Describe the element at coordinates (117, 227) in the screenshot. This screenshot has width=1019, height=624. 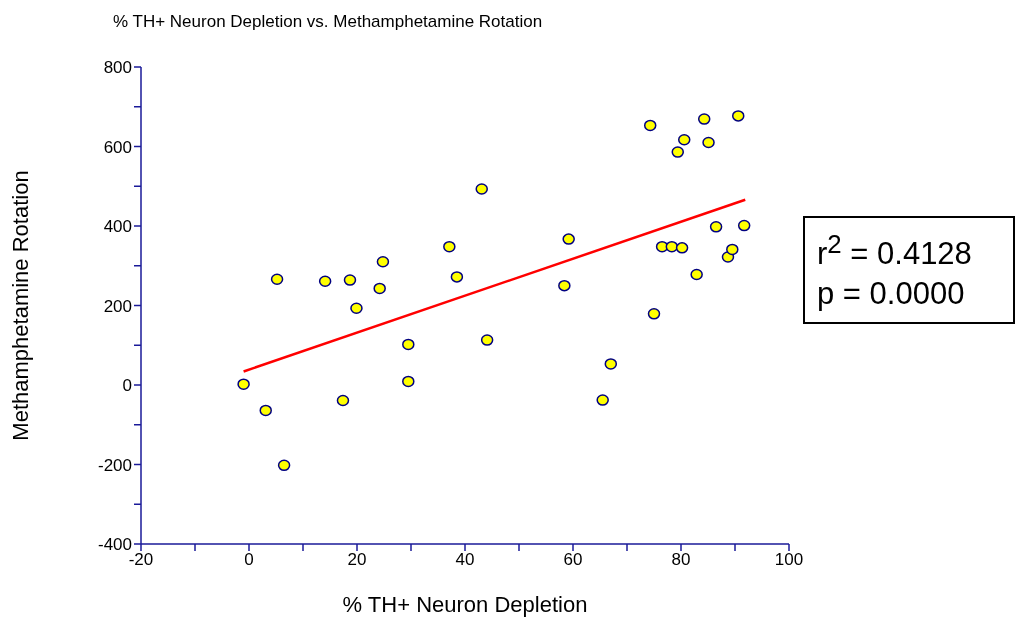
I see `y-tick-label: 400` at that location.